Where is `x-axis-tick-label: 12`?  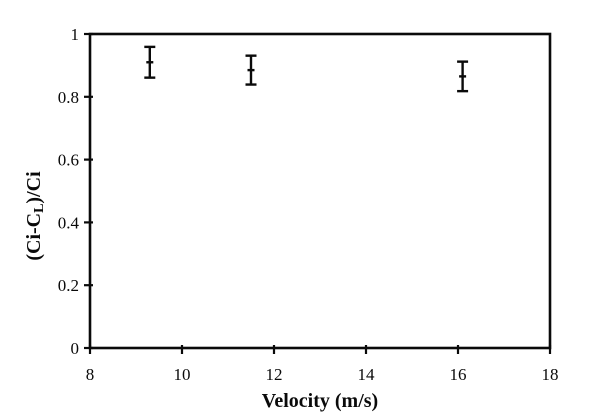
x-axis-tick-label: 12 is located at coordinates (274, 374).